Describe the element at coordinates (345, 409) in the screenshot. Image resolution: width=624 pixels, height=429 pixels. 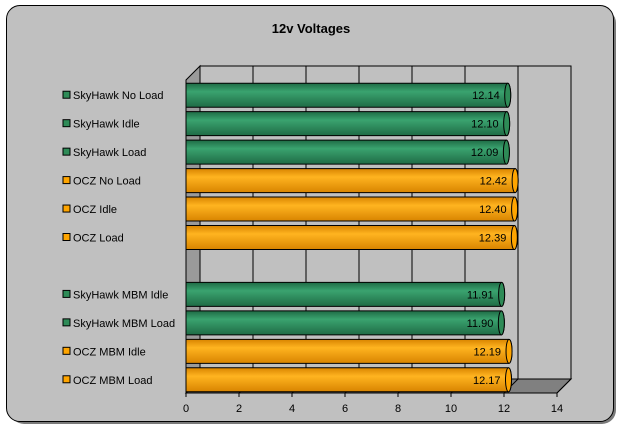
I see `x-tick-label: 6` at that location.